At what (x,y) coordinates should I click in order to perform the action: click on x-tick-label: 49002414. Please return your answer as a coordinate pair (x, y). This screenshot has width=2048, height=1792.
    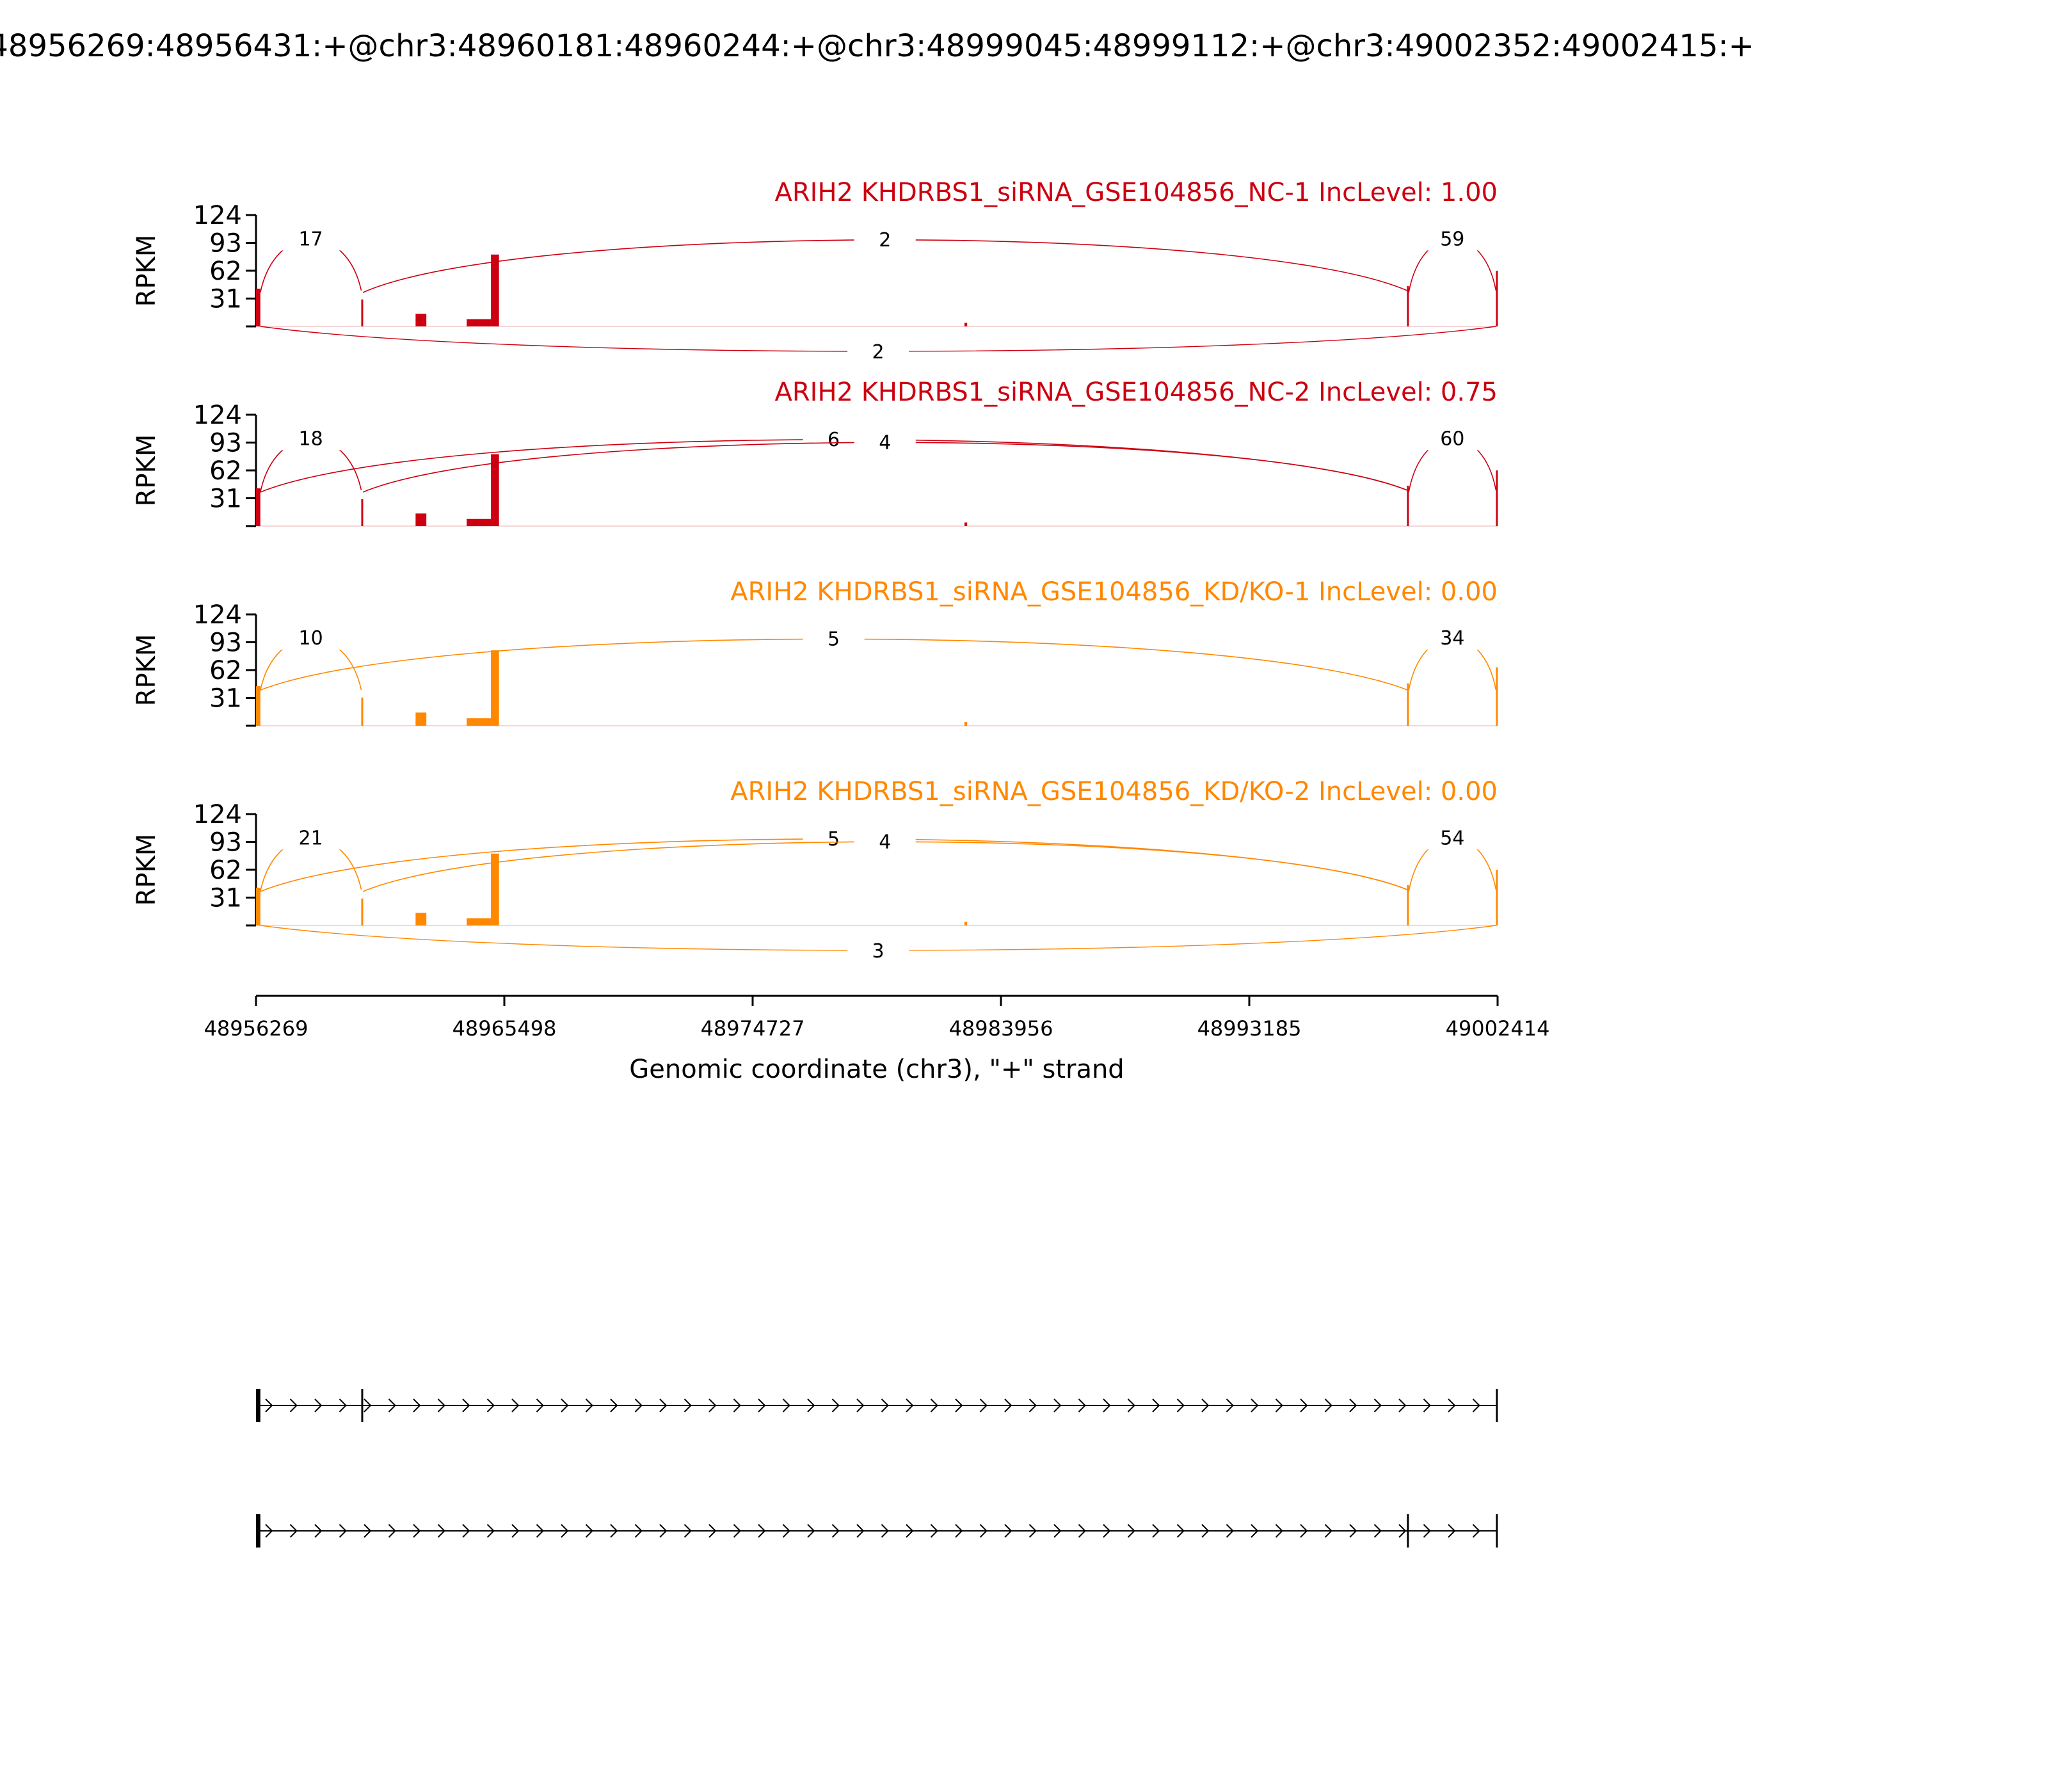
    Looking at the image, I should click on (1498, 1028).